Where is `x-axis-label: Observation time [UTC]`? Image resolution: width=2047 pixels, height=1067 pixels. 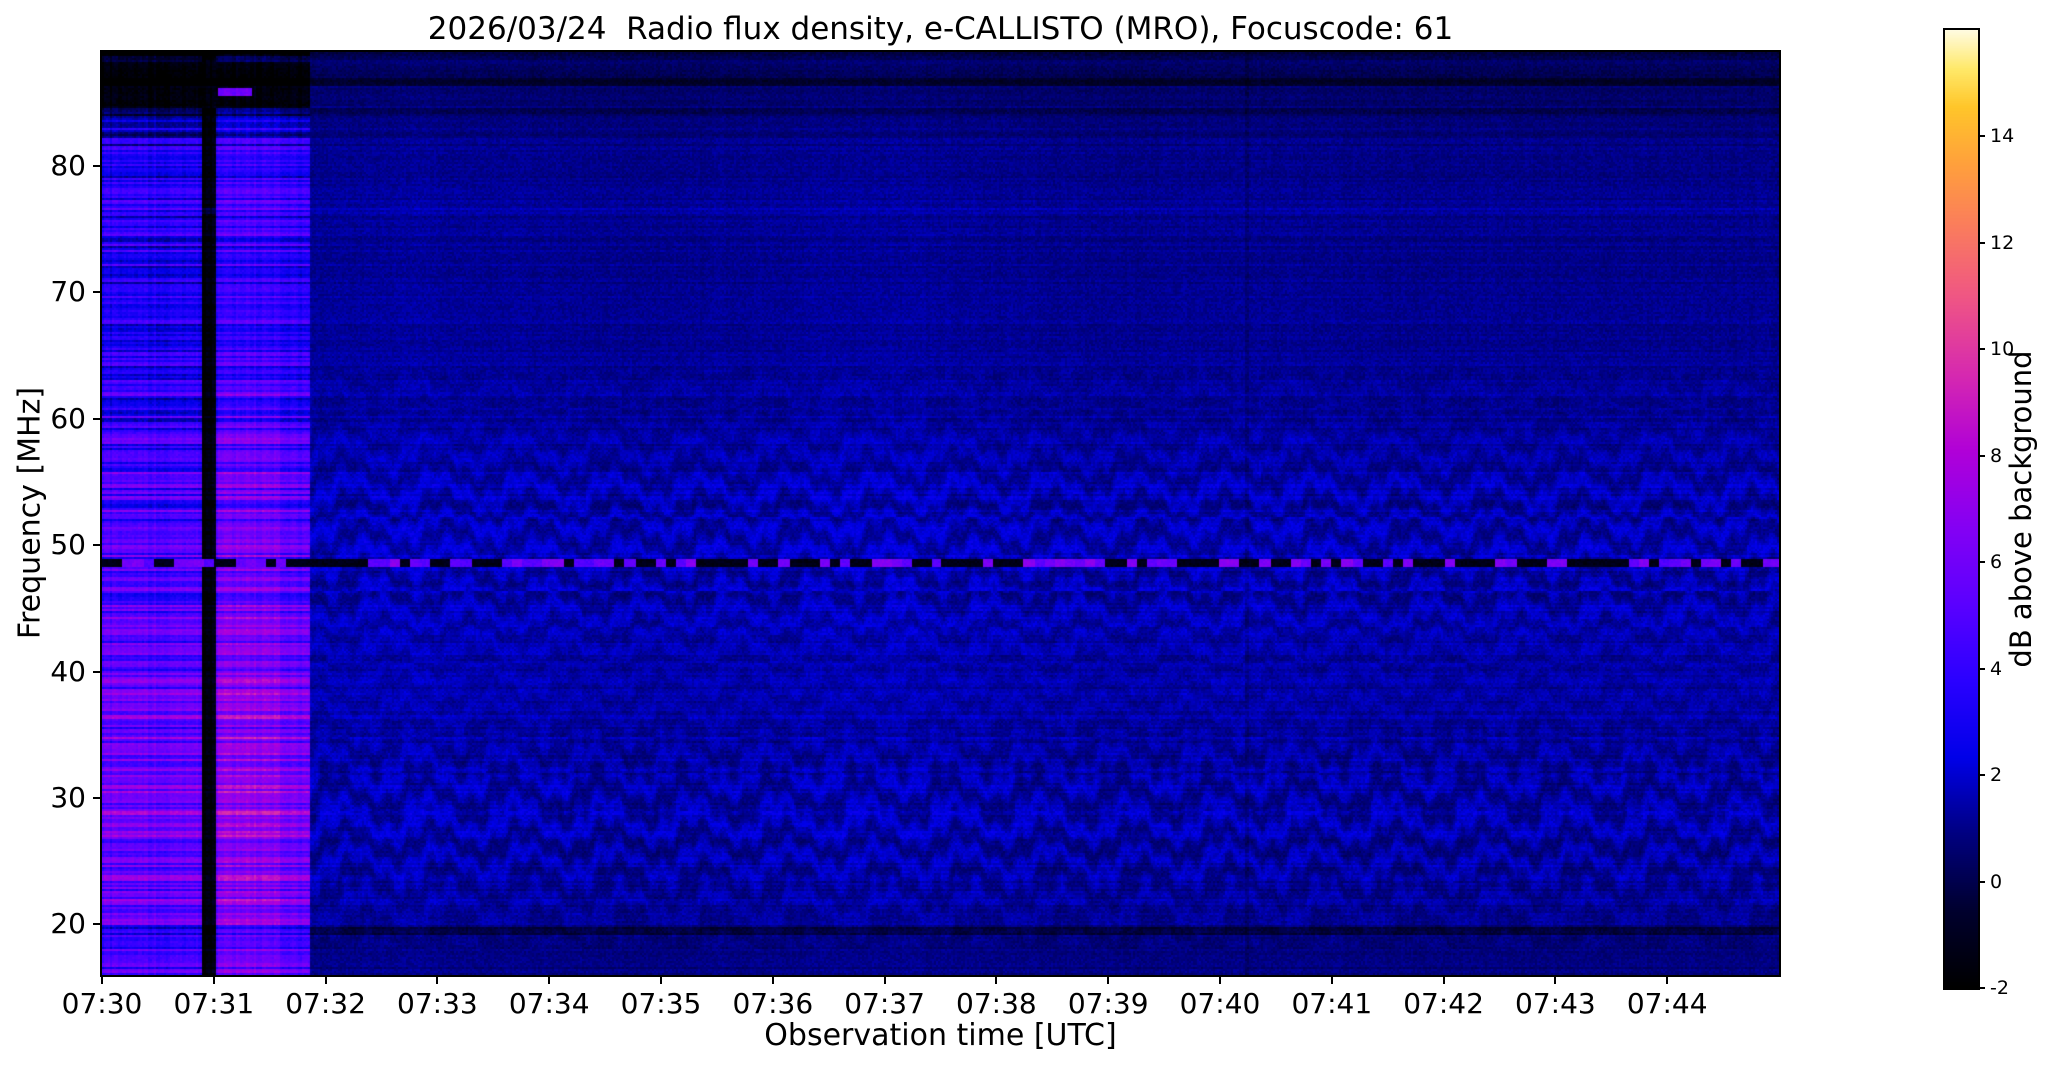 x-axis-label: Observation time [UTC] is located at coordinates (940, 1035).